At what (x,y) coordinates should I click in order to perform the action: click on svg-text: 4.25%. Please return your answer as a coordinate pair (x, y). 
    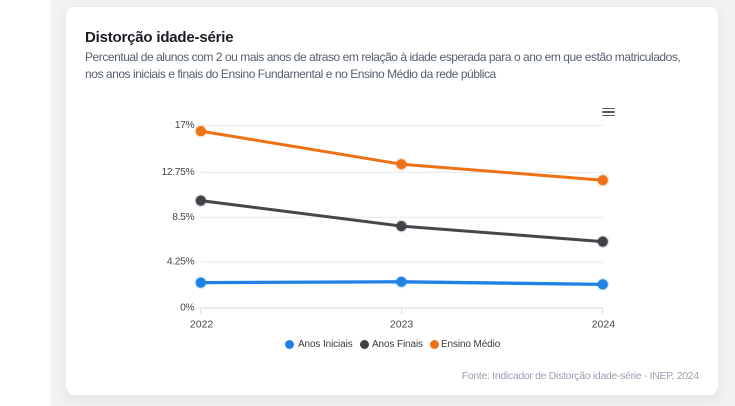
    Looking at the image, I should click on (181, 262).